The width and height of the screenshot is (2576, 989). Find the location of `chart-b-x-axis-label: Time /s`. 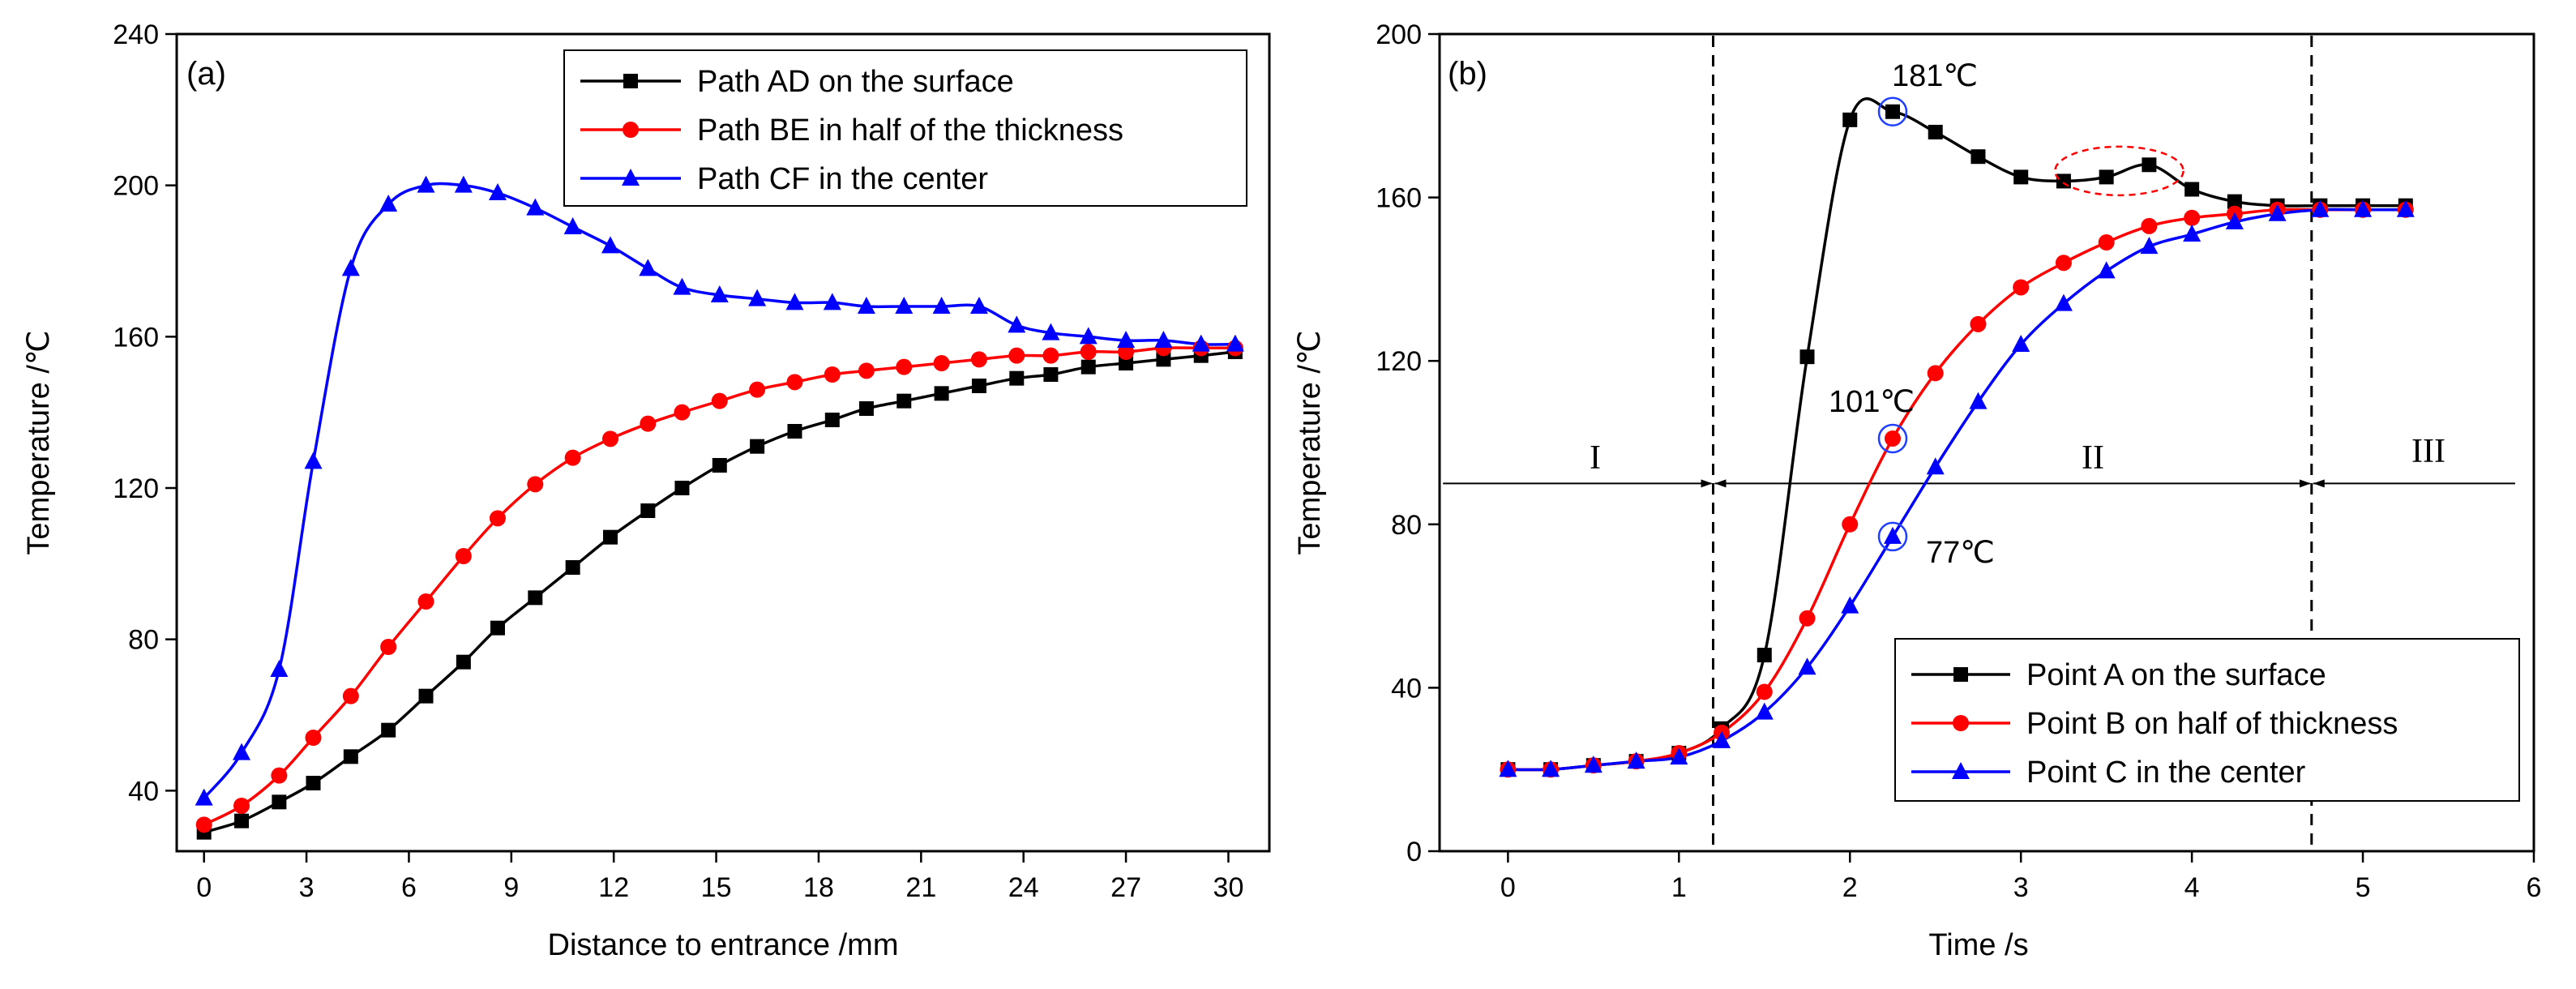

chart-b-x-axis-label: Time /s is located at coordinates (1978, 945).